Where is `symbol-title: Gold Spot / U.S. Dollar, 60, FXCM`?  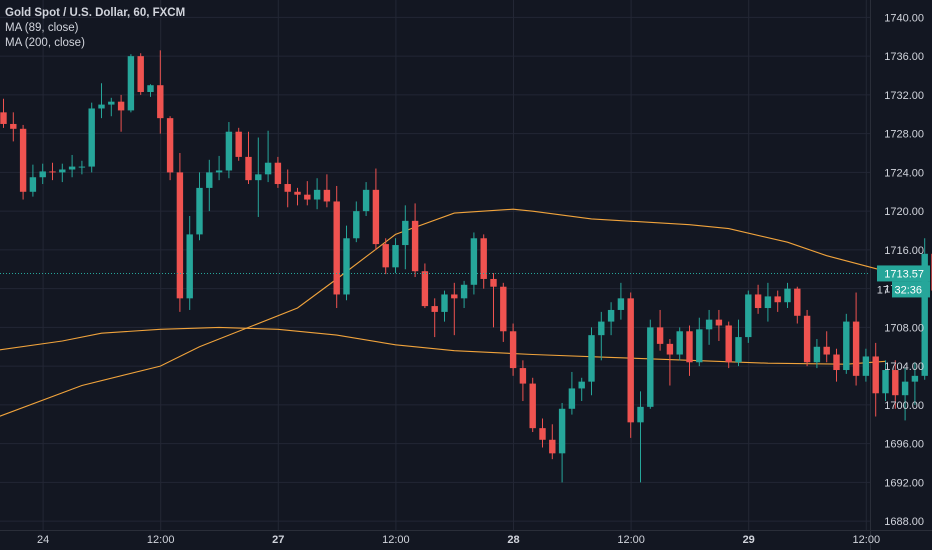
symbol-title: Gold Spot / U.S. Dollar, 60, FXCM is located at coordinates (95, 13).